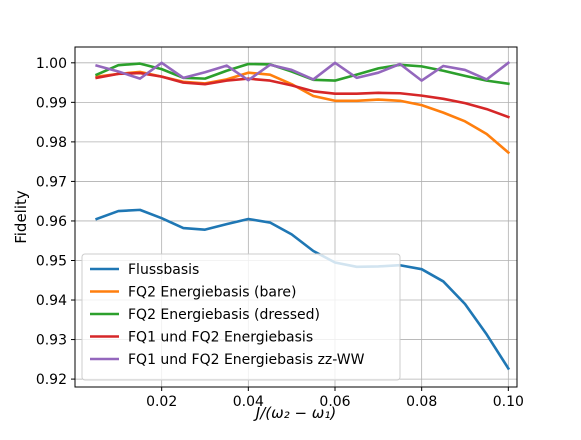  Describe the element at coordinates (224, 315) in the screenshot. I see `legend-label: FQ2 Energiebasis (dressed)` at that location.